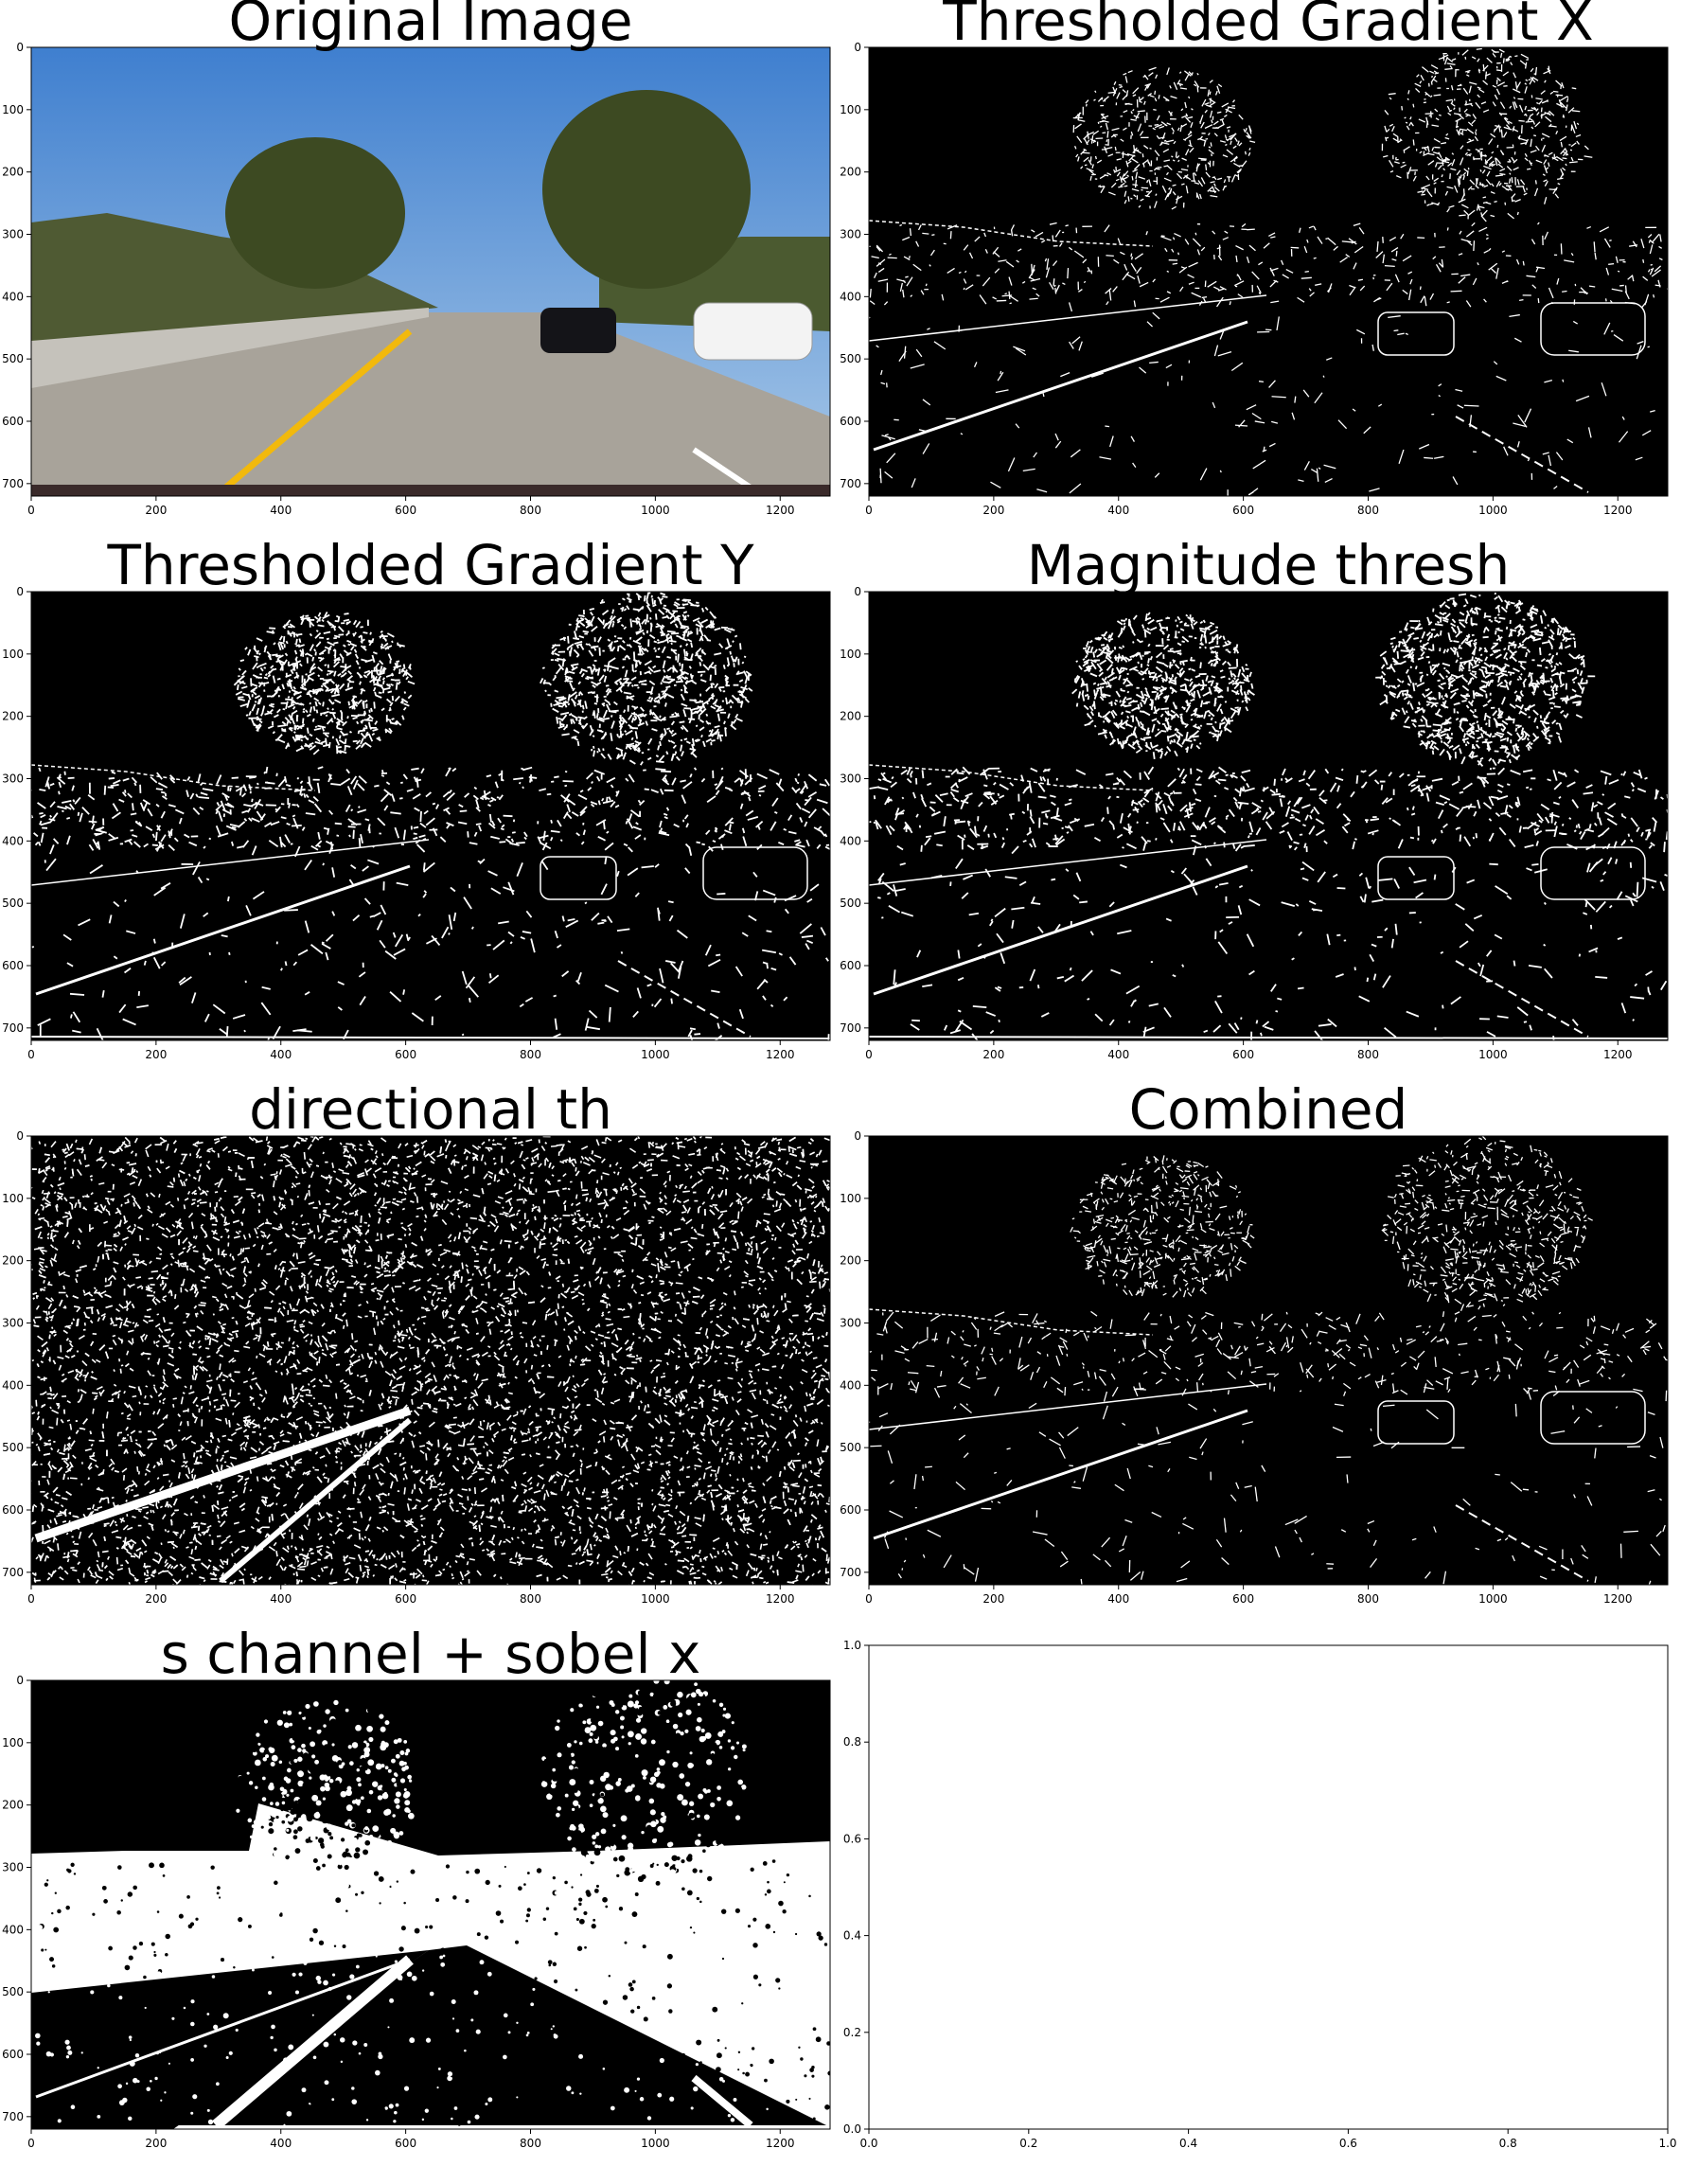  Describe the element at coordinates (430, 490) in the screenshot. I see `car-hood` at that location.